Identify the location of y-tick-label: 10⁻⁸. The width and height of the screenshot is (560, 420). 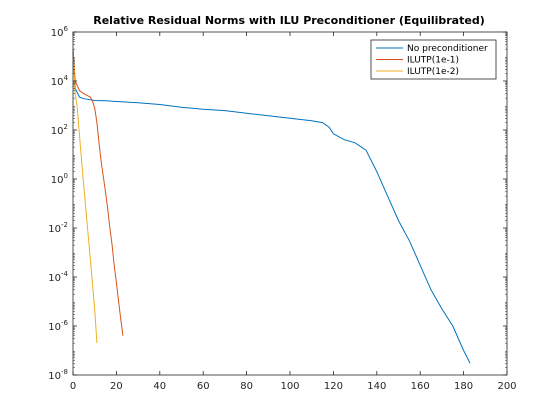
(58, 375).